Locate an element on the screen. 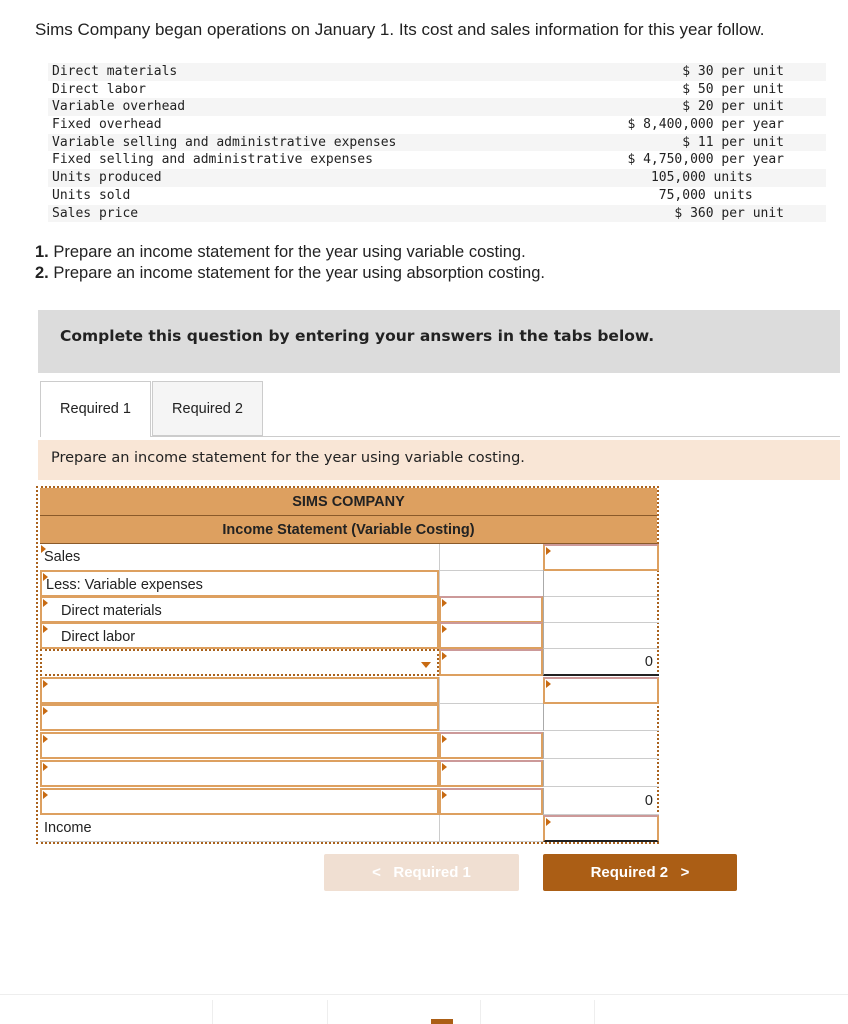  fact-row: Direct materials $ 30 per unit is located at coordinates (437, 72).